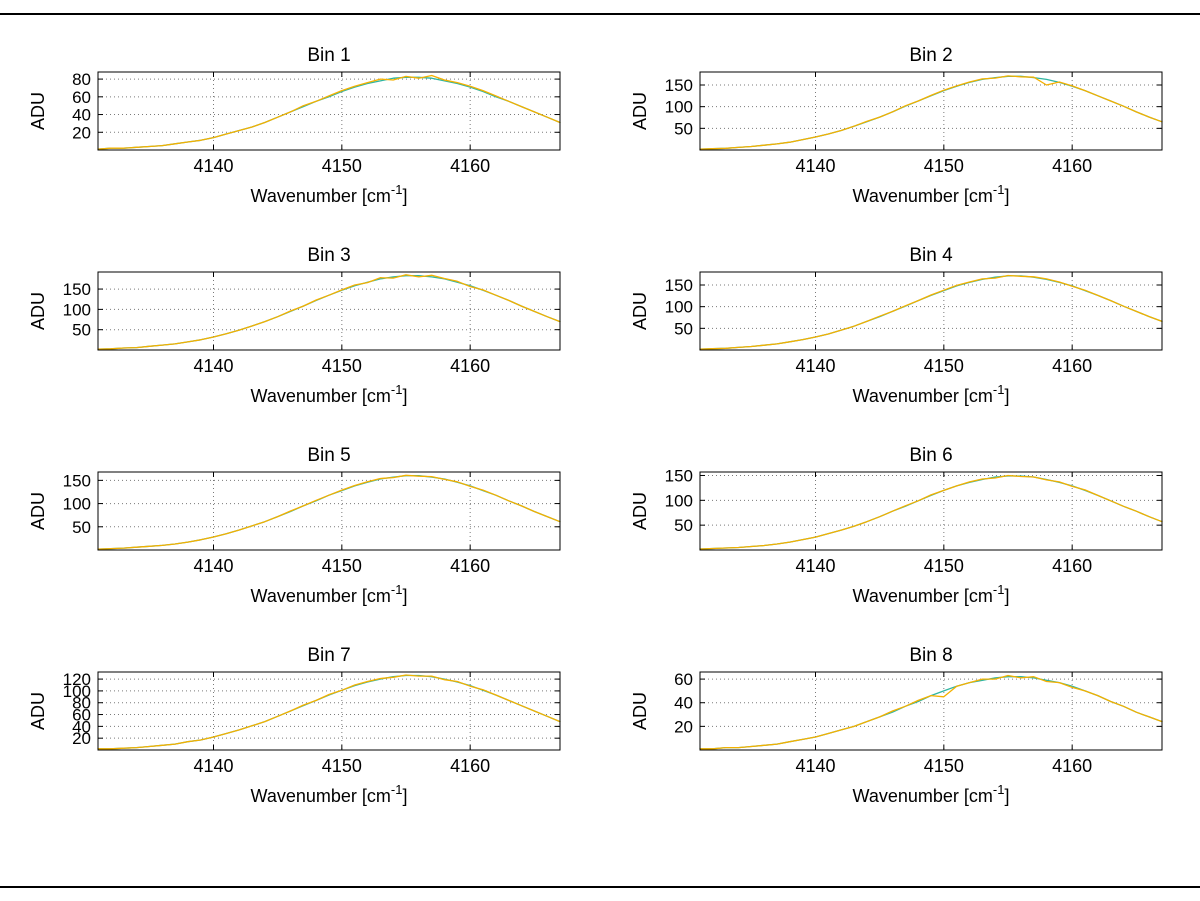 This screenshot has width=1200, height=901. What do you see at coordinates (930, 655) in the screenshot?
I see `chart-title: Bin 8` at bounding box center [930, 655].